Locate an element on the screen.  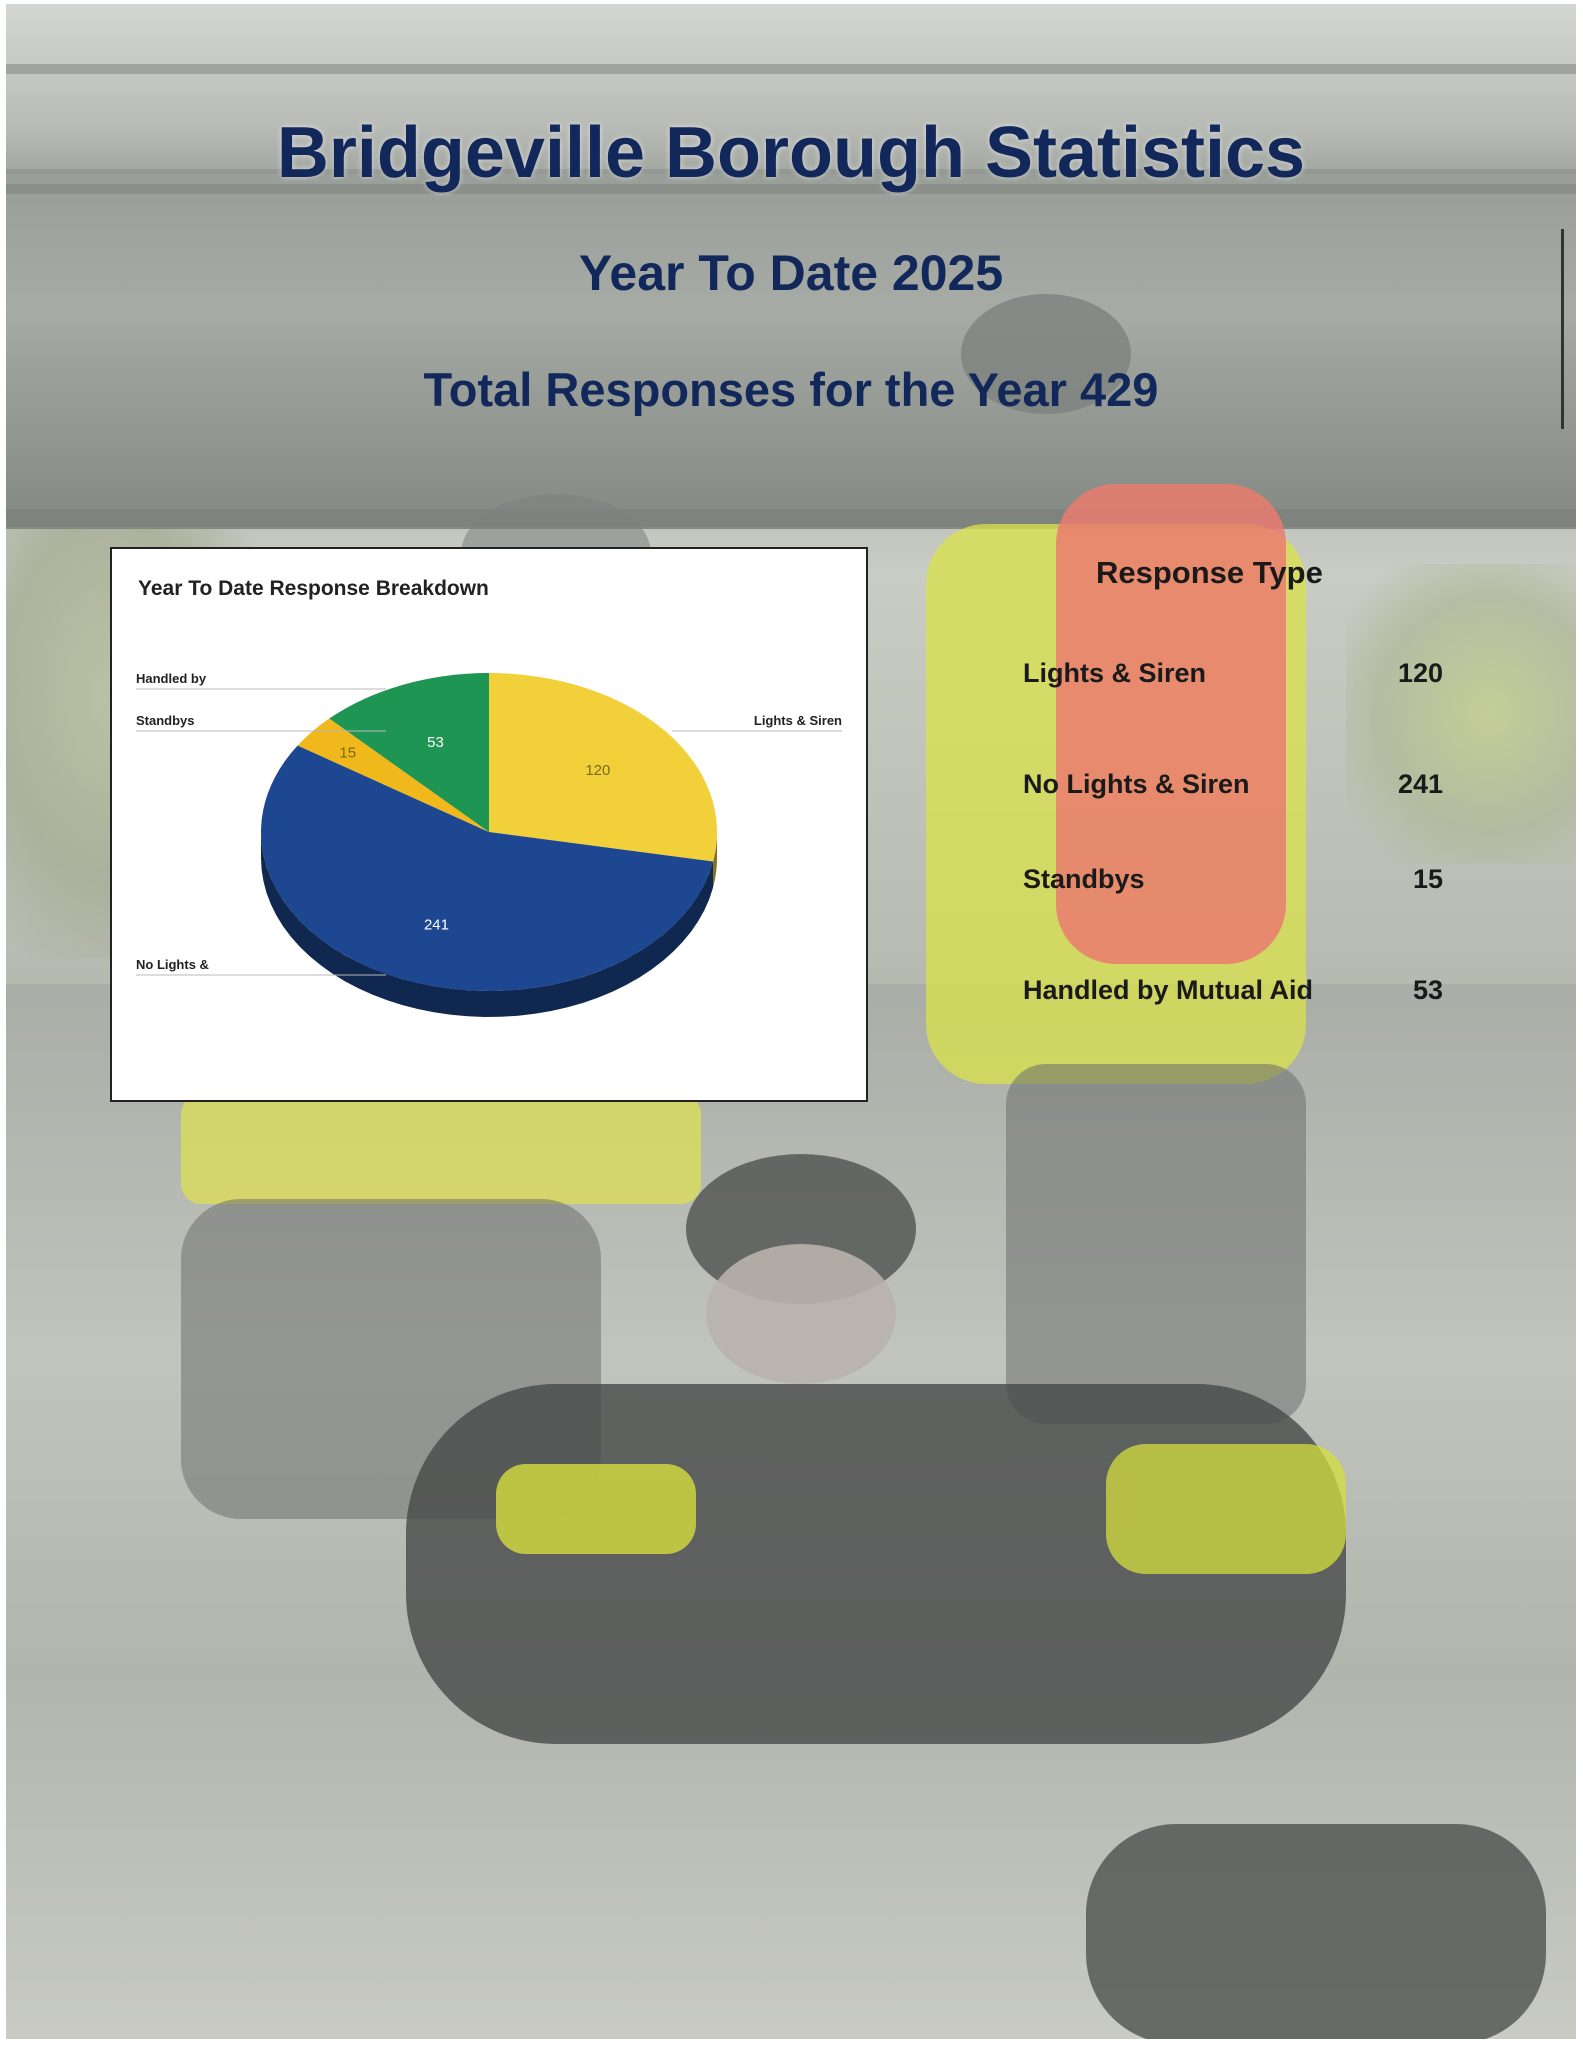
table-row: Lights & Siren 120 is located at coordinates (1233, 678).